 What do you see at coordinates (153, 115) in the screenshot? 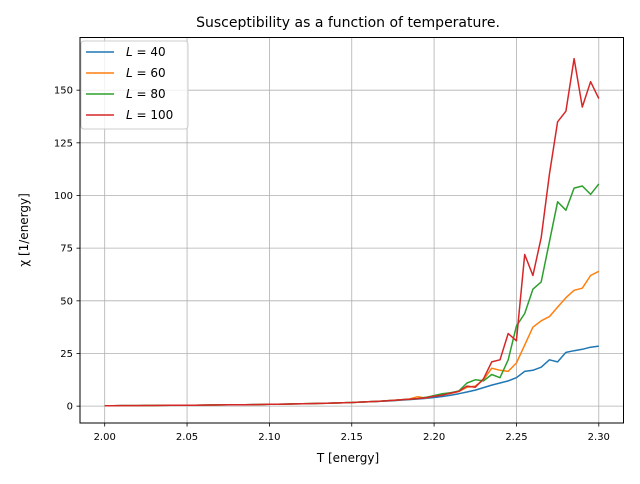
I see `legend-label-value: = 100` at bounding box center [153, 115].